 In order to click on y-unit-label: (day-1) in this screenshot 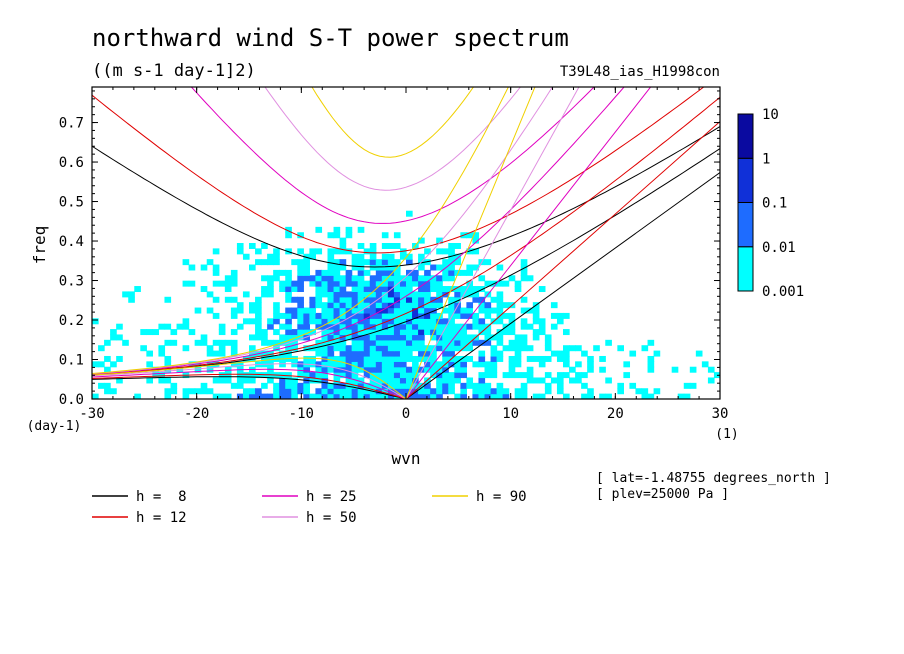, I will do `click(54, 426)`.